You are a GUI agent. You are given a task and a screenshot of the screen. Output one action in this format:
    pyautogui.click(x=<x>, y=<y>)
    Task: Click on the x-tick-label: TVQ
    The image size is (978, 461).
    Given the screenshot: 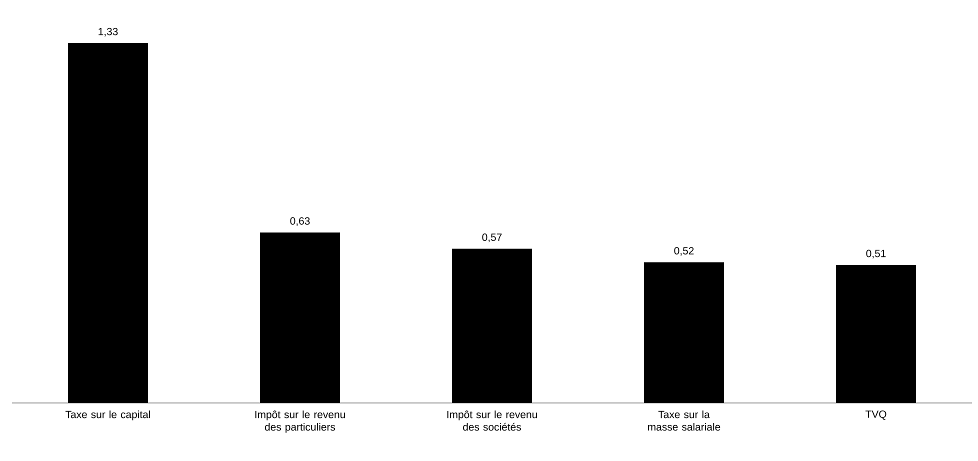 What is the action you would take?
    pyautogui.click(x=875, y=415)
    